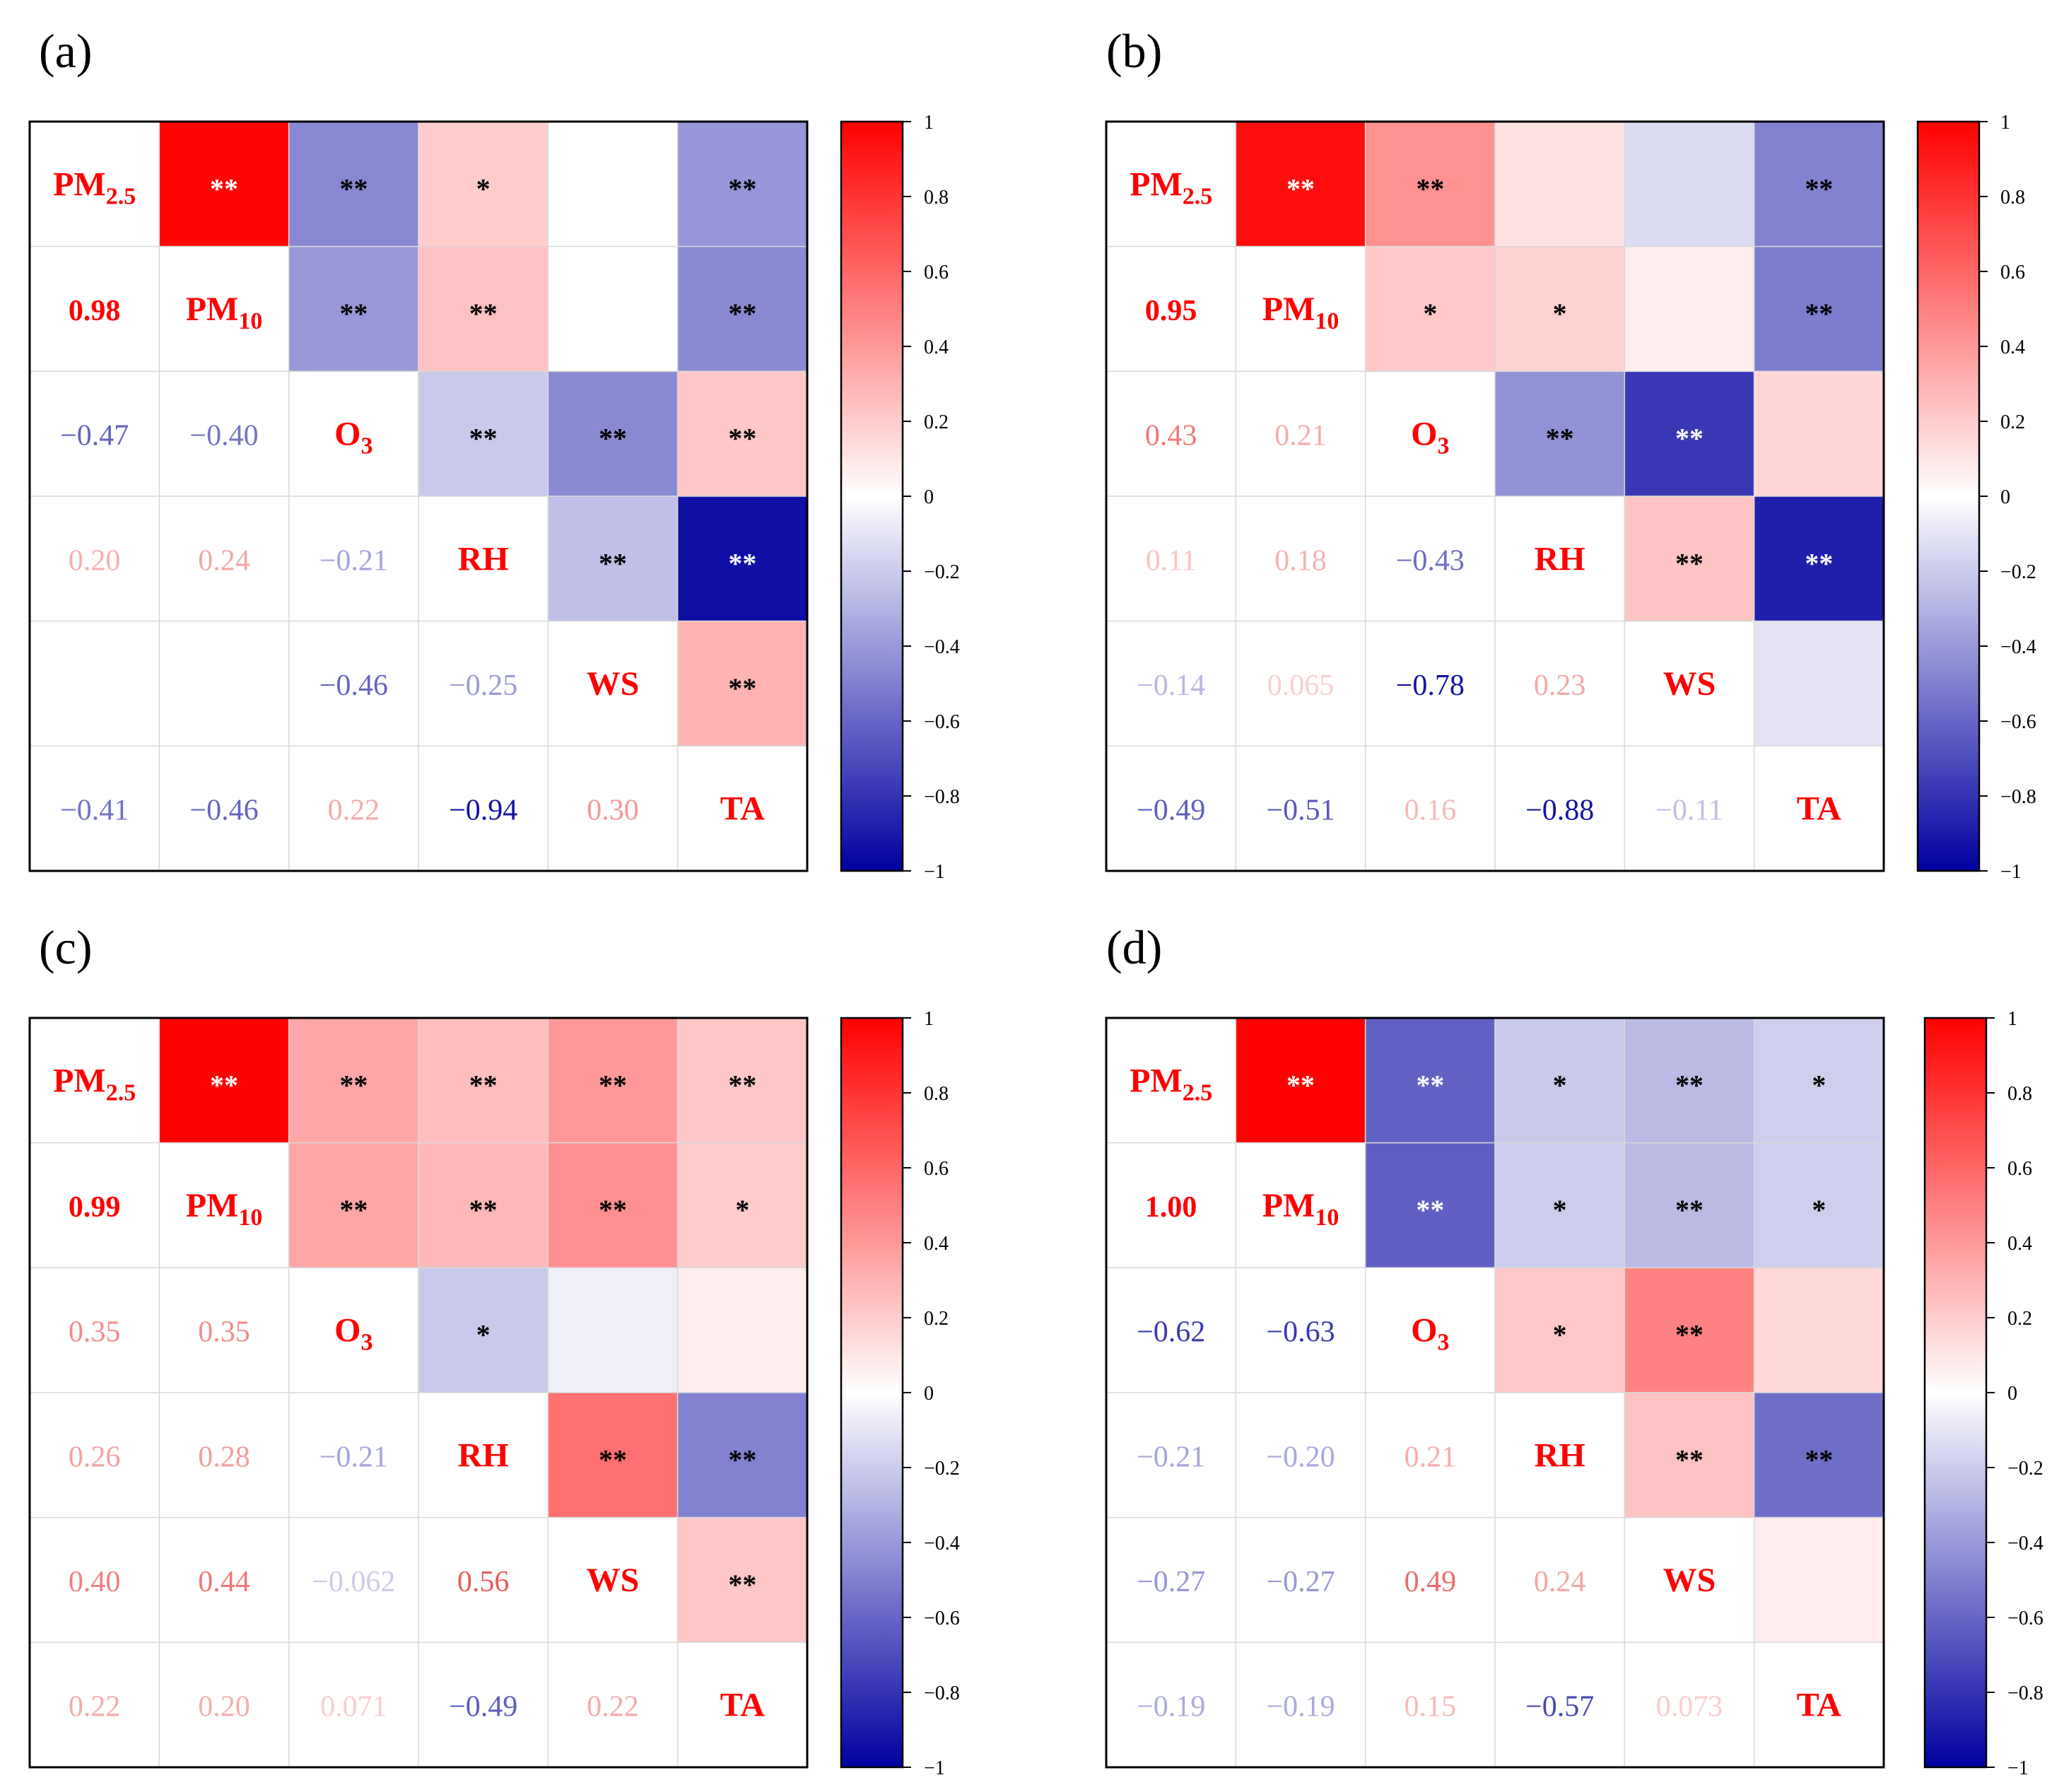  What do you see at coordinates (1301, 685) in the screenshot?
I see `correlation-value: 0.065` at bounding box center [1301, 685].